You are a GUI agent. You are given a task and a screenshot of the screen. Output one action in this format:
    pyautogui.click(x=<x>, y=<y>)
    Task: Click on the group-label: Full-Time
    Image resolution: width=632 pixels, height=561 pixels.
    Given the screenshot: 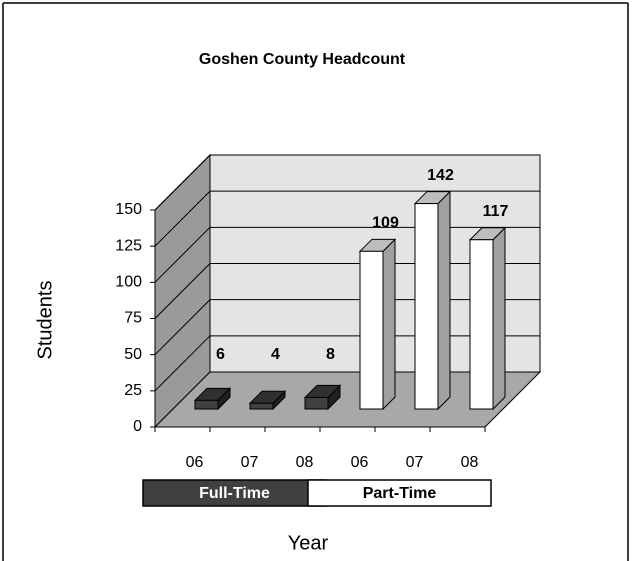 What is the action you would take?
    pyautogui.click(x=234, y=493)
    